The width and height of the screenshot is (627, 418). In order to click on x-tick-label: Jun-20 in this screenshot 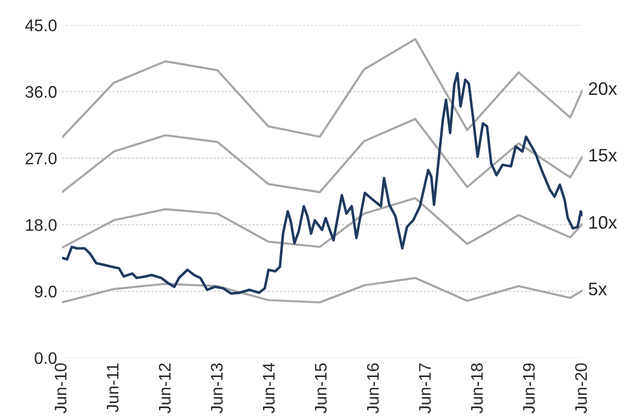, I will do `click(581, 388)`.